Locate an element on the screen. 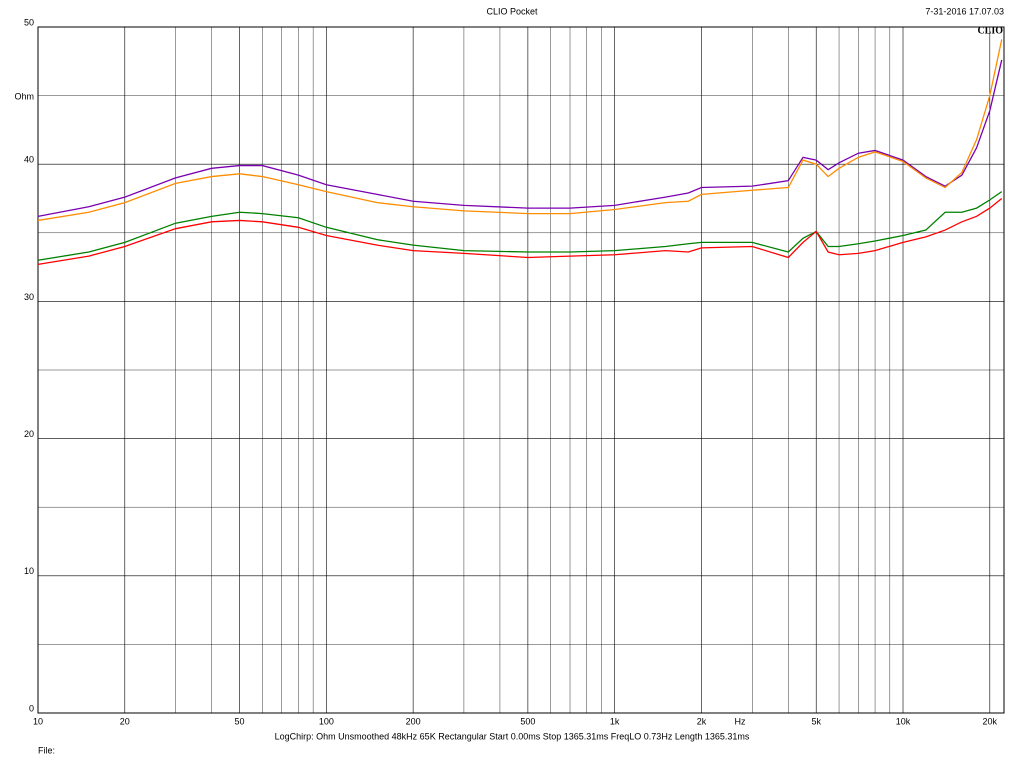 The image size is (1024, 773). y-axis-label: Ohm is located at coordinates (24, 96).